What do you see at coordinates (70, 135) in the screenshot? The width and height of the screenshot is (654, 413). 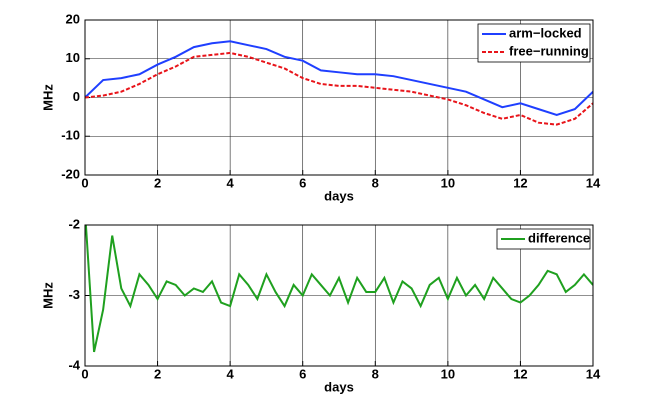 I see `y-tick-label: -10` at bounding box center [70, 135].